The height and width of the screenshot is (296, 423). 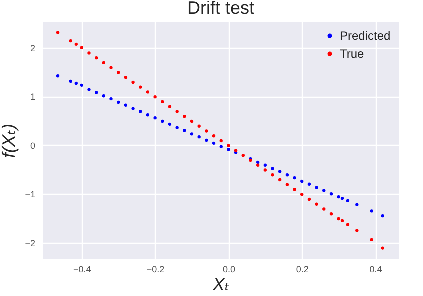 I want to click on x-tick-label: 0.0, so click(x=229, y=269).